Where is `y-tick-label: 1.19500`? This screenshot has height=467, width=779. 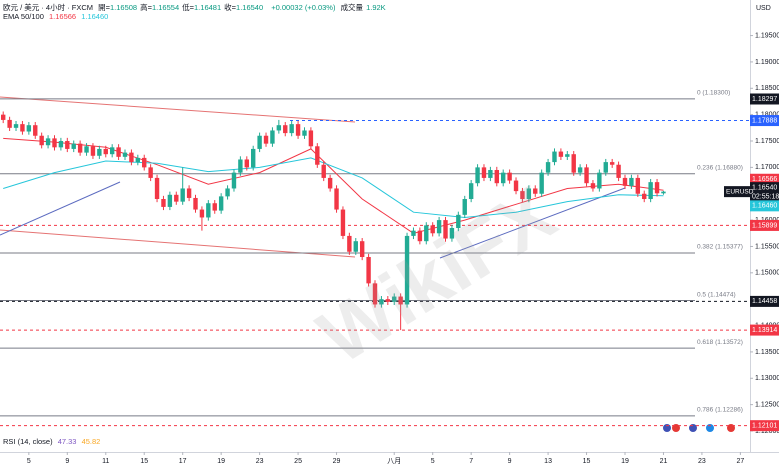
y-tick-label: 1.19500 is located at coordinates (767, 35).